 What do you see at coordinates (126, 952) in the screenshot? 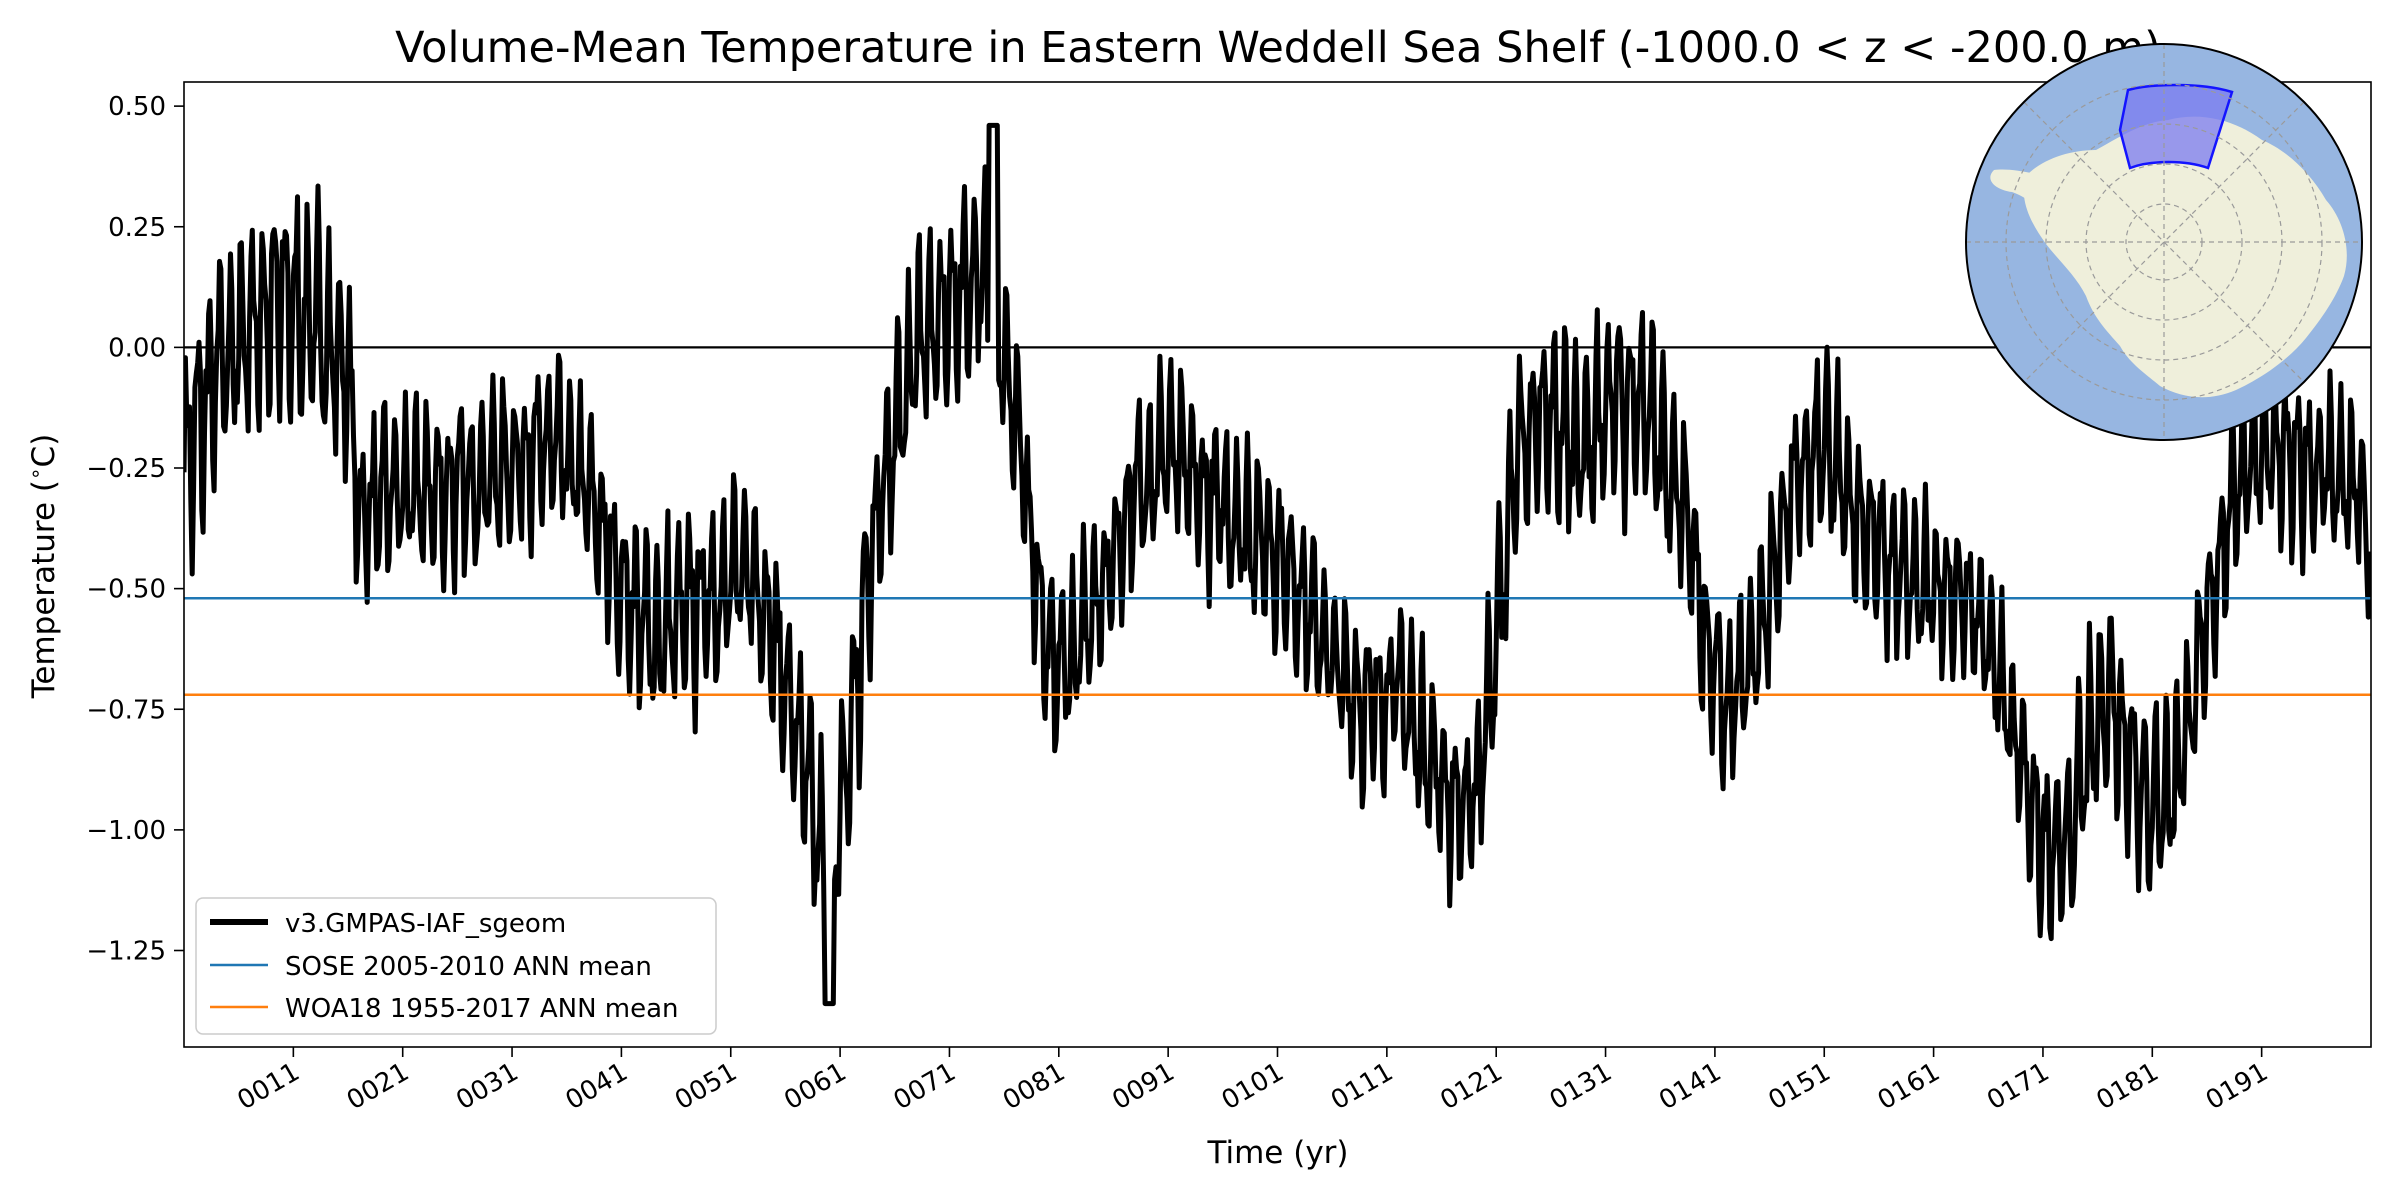
I see `y-tick-label: −1.25` at bounding box center [126, 952].